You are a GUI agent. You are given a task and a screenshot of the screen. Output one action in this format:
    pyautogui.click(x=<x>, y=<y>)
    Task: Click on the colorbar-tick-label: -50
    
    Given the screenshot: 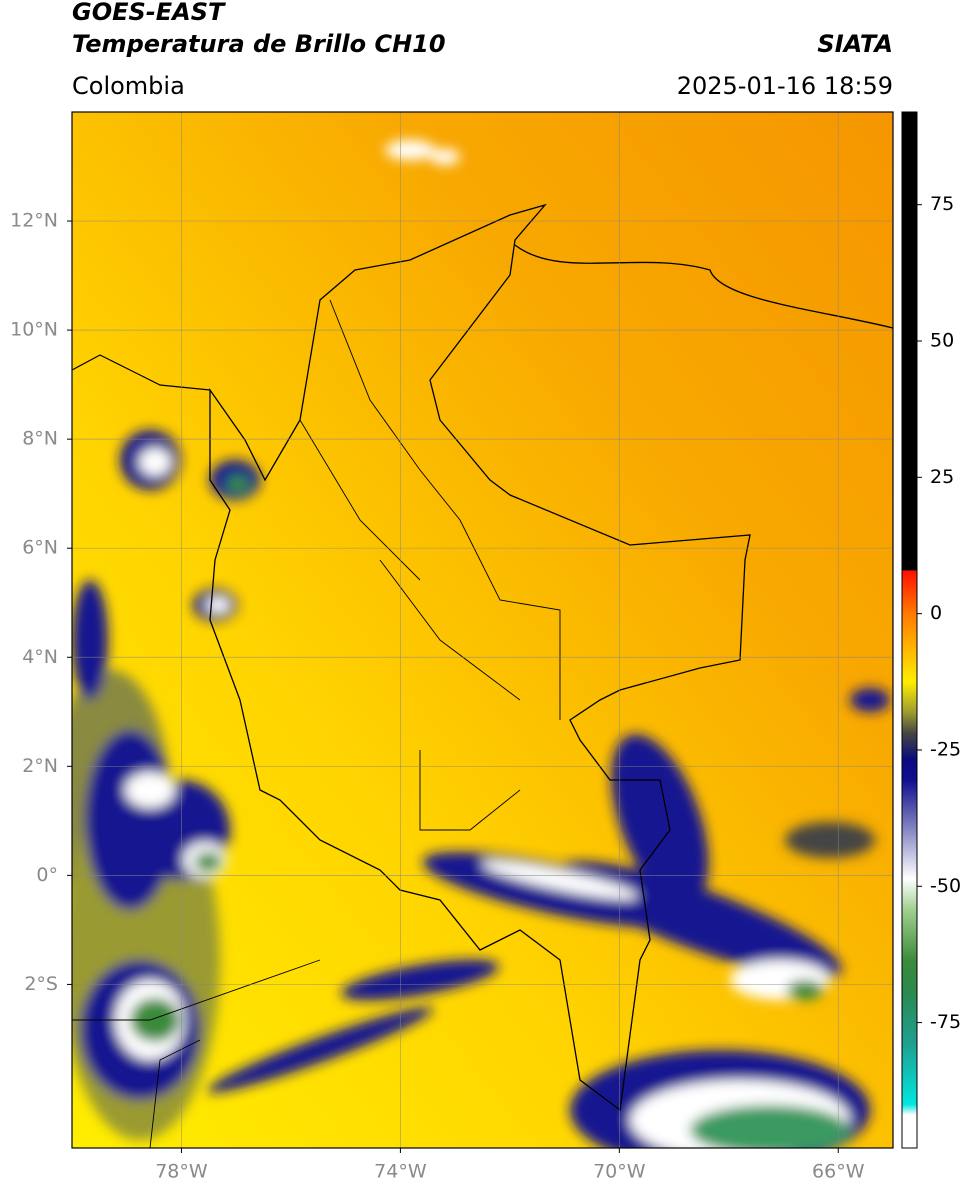 What is the action you would take?
    pyautogui.click(x=945, y=886)
    